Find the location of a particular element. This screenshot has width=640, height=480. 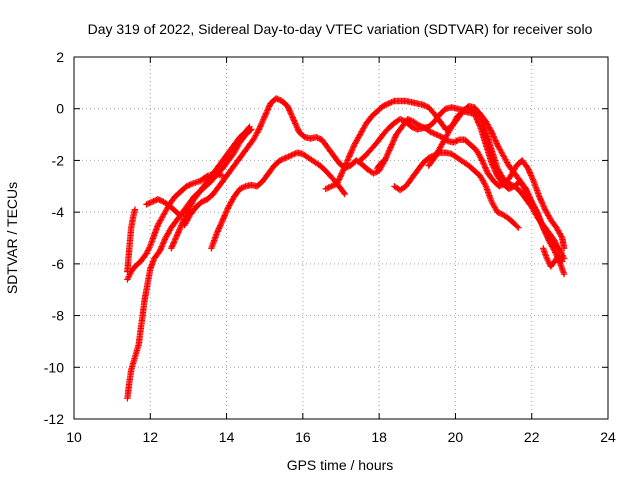

x-tick-label: 20 is located at coordinates (456, 437).